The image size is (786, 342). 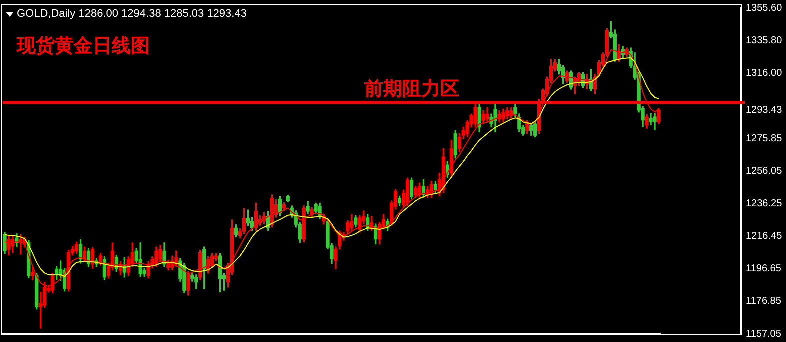 I want to click on text: 现货黄金日线图, so click(x=83, y=46).